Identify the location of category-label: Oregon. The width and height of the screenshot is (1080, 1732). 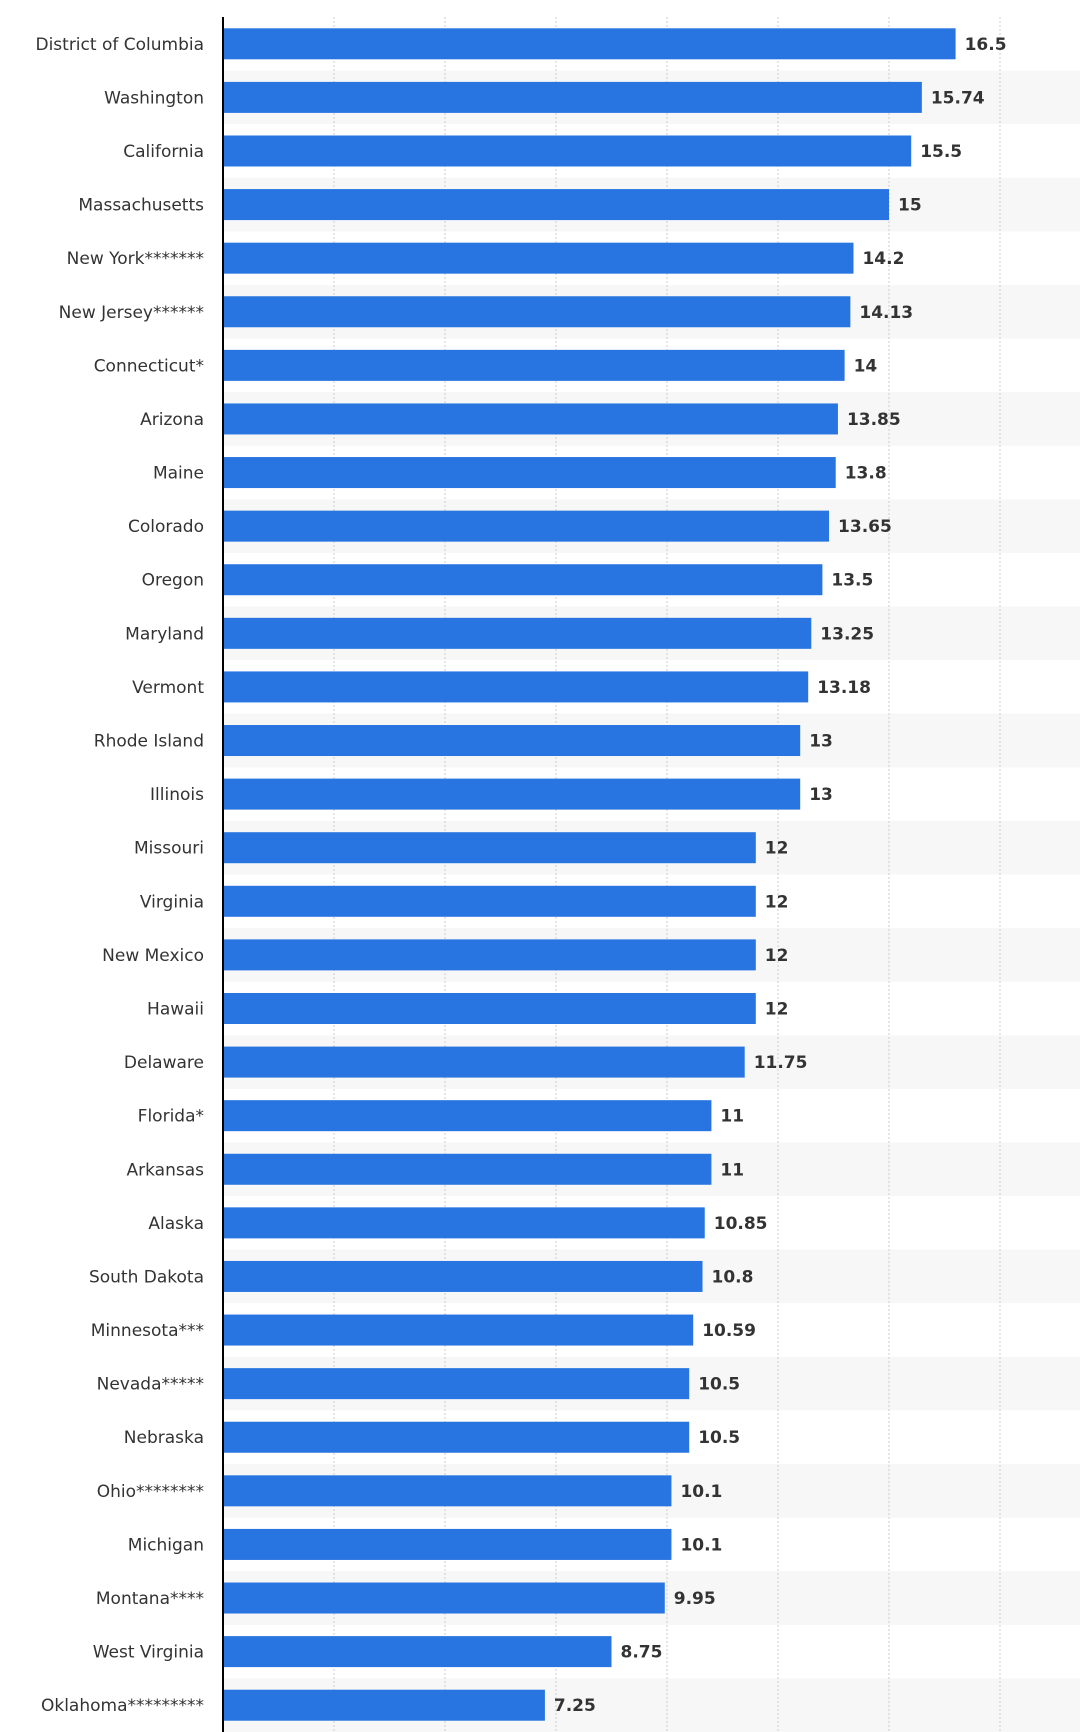
(173, 581).